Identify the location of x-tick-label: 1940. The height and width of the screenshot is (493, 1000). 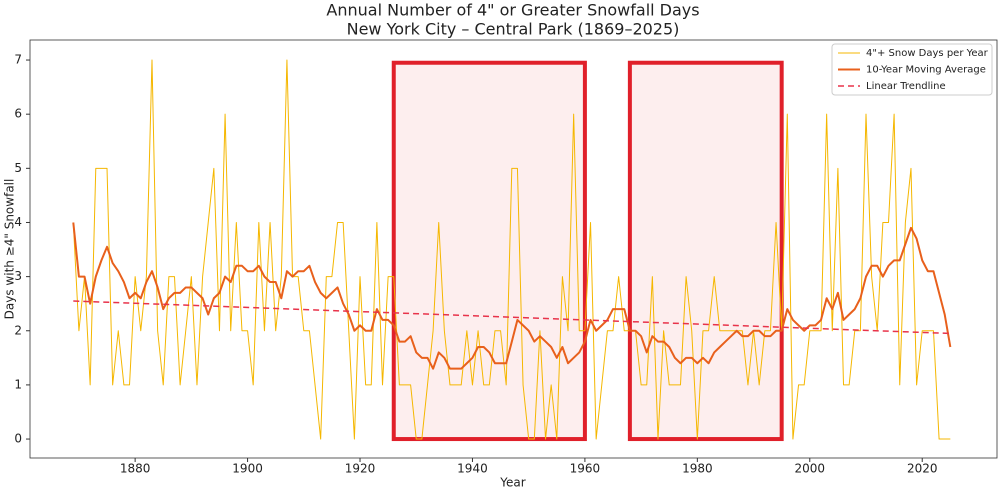
(472, 469).